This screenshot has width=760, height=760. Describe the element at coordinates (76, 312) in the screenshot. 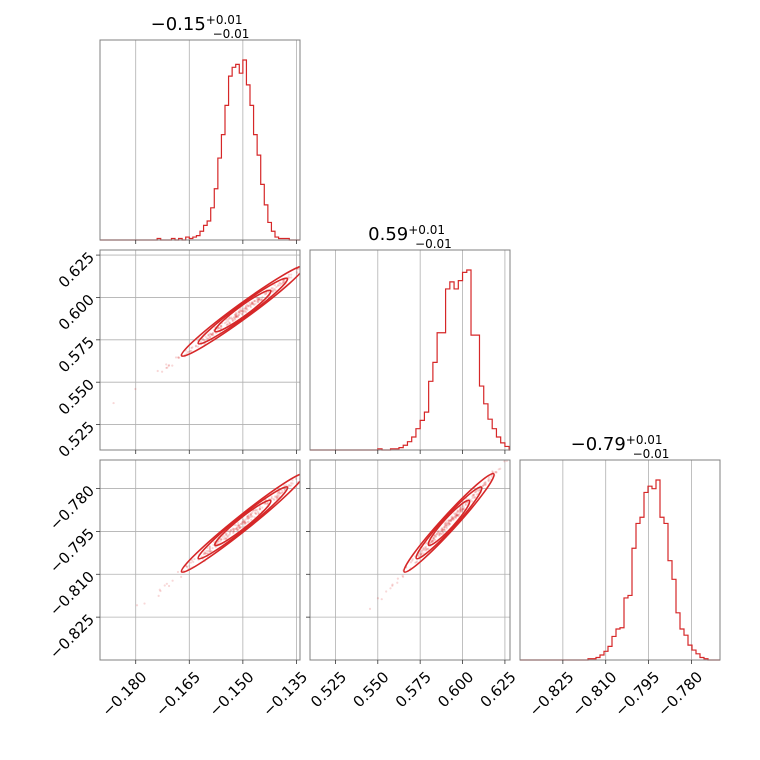

I see `ytick-label-param-2-3: 0.600` at that location.